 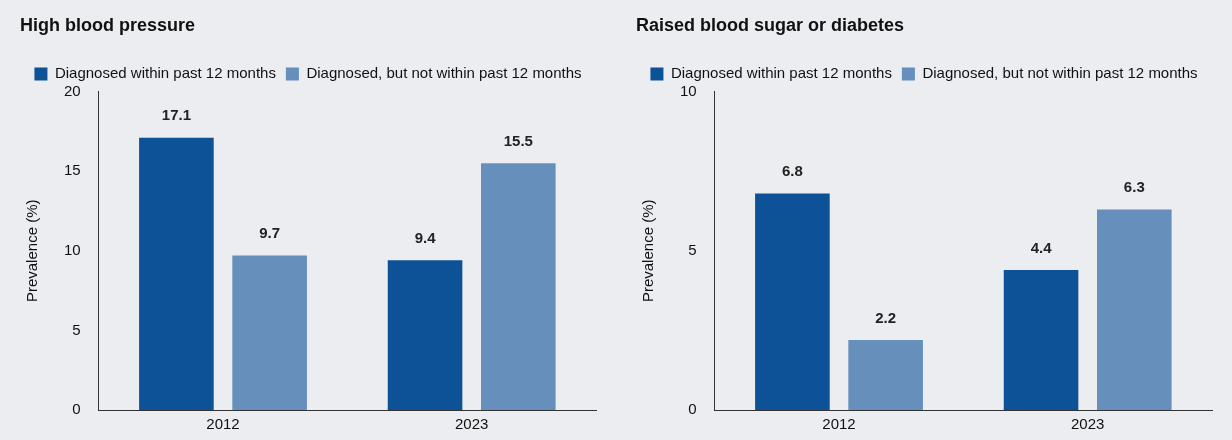 I want to click on data-label: 17.1, so click(x=176, y=115).